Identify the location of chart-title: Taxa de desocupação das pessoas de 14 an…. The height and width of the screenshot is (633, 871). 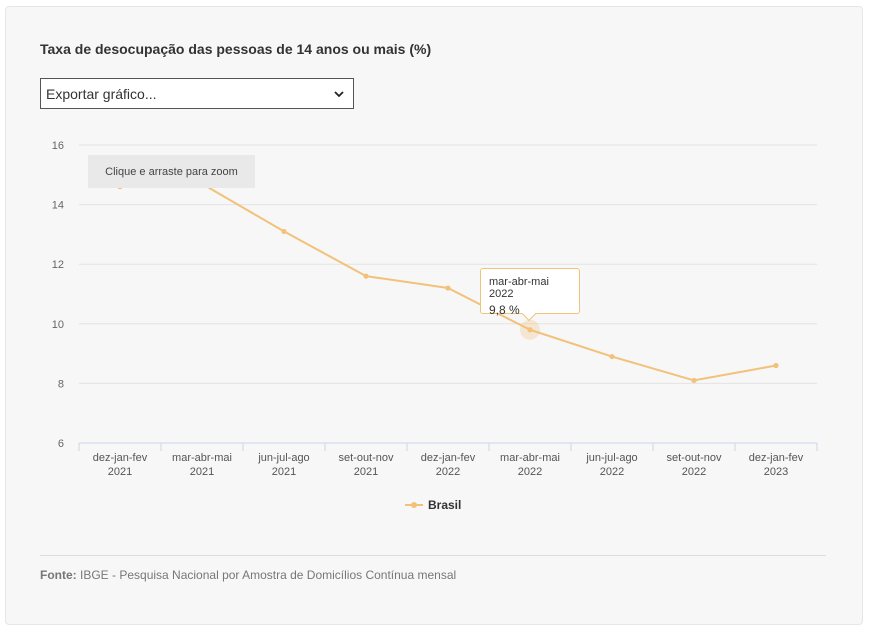
(236, 49).